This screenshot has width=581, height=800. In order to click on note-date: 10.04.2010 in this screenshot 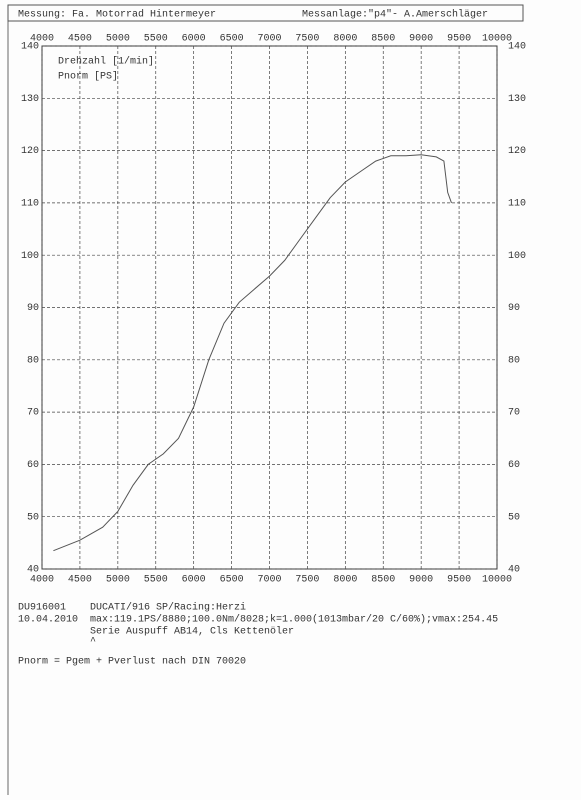, I will do `click(48, 620)`.